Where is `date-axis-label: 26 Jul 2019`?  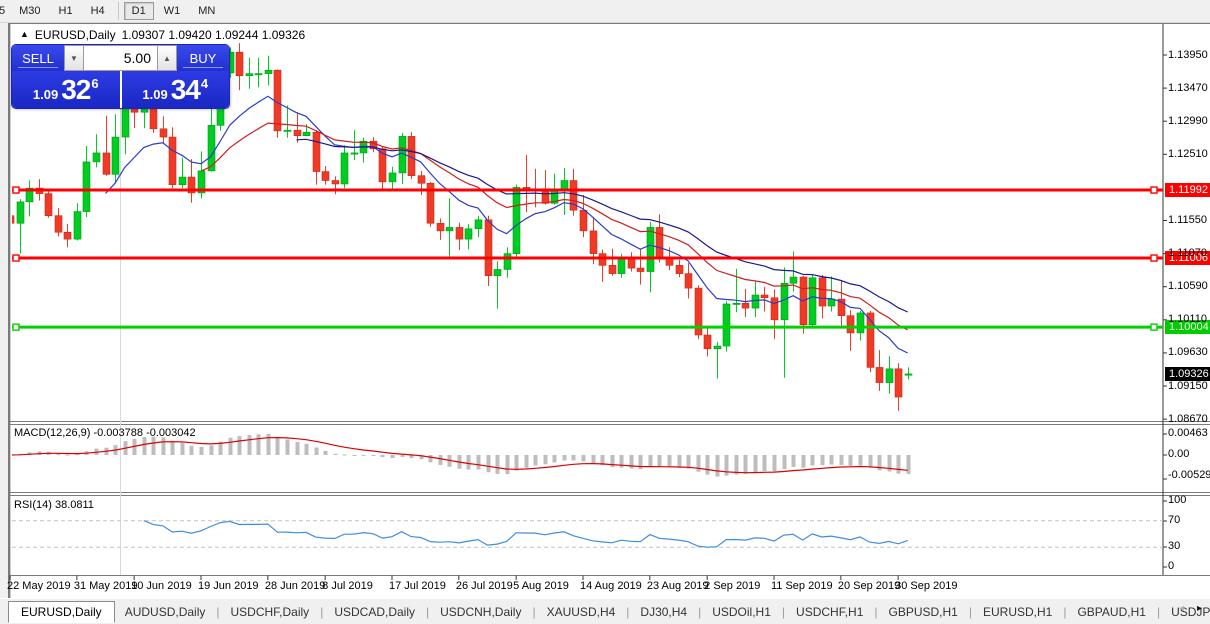
date-axis-label: 26 Jul 2019 is located at coordinates (484, 586).